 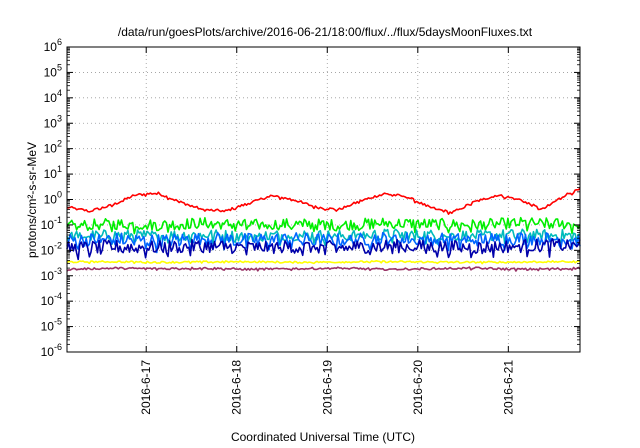 I want to click on y-tick-label: 10⁻², so click(x=51, y=248).